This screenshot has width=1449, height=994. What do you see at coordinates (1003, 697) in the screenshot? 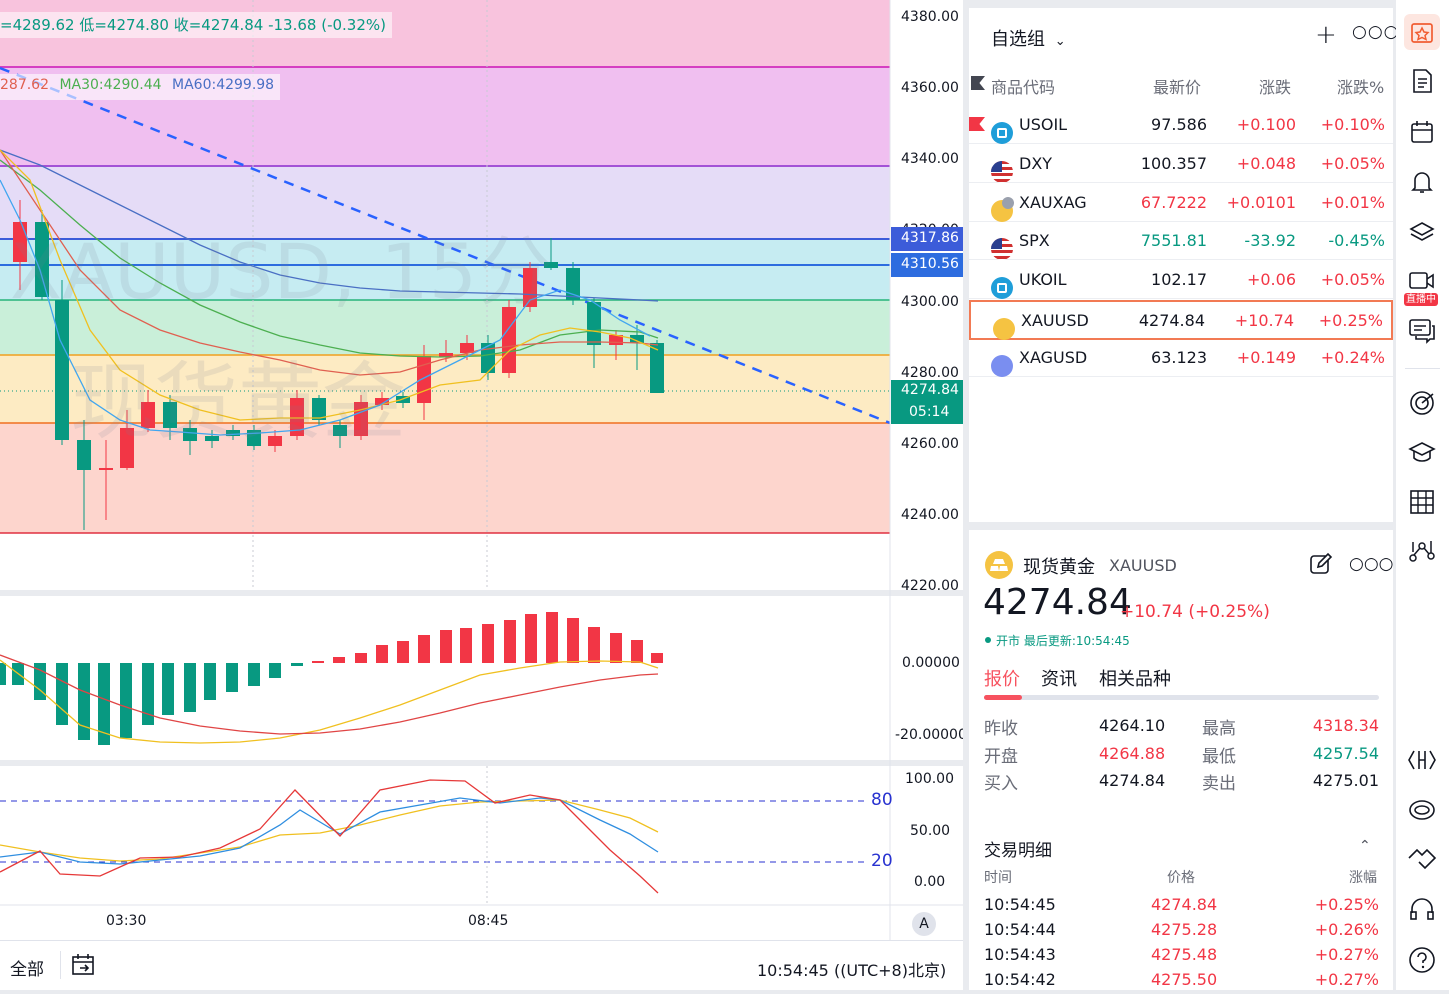
I see `tab-active-indicator` at bounding box center [1003, 697].